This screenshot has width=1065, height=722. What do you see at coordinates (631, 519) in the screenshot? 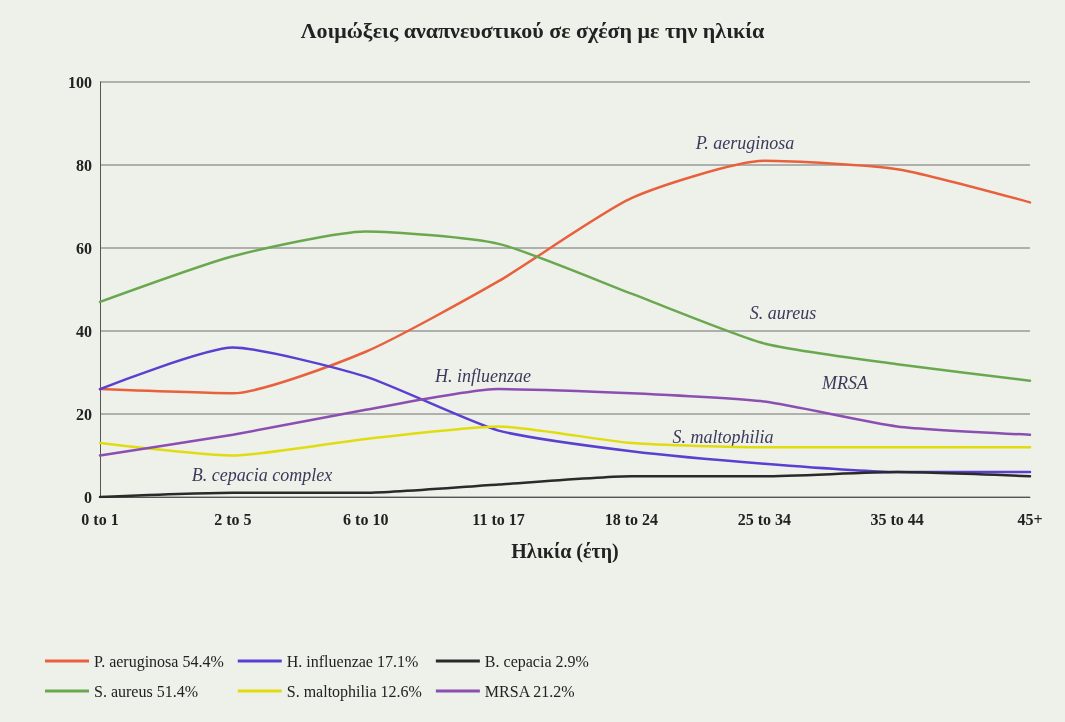
I see `x-tick-label: 18 to 24` at bounding box center [631, 519].